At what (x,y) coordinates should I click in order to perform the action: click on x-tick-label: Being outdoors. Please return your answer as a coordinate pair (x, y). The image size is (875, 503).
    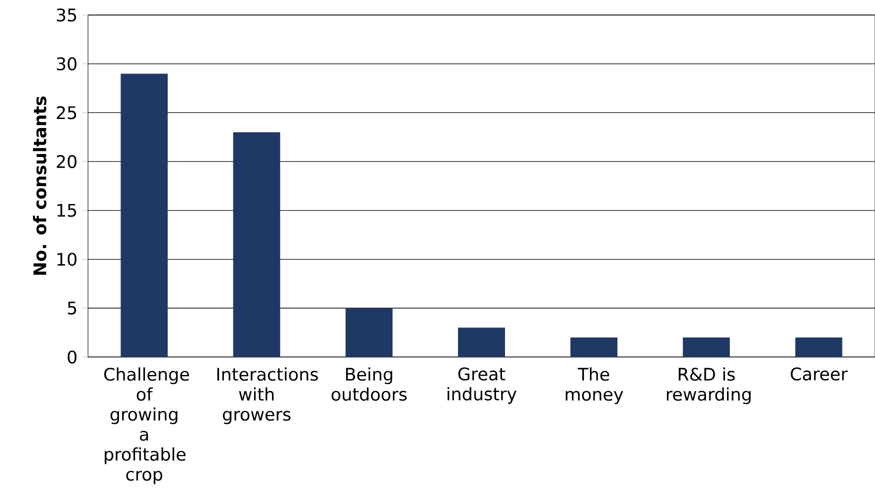
    Looking at the image, I should click on (369, 384).